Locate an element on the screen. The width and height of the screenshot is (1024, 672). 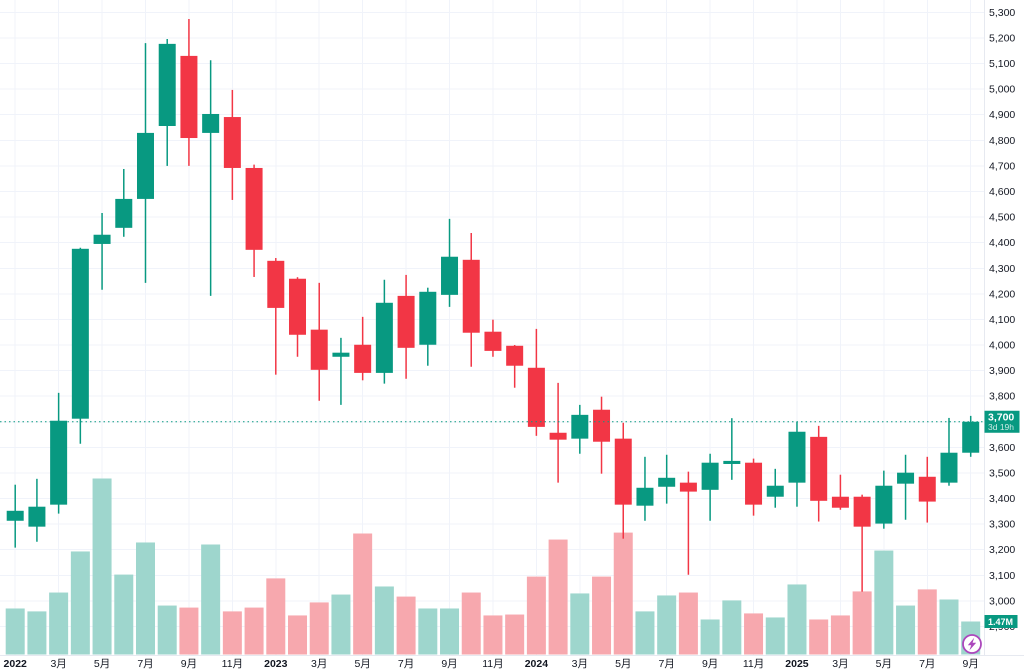
time-tick-label: 5月 is located at coordinates (102, 664).